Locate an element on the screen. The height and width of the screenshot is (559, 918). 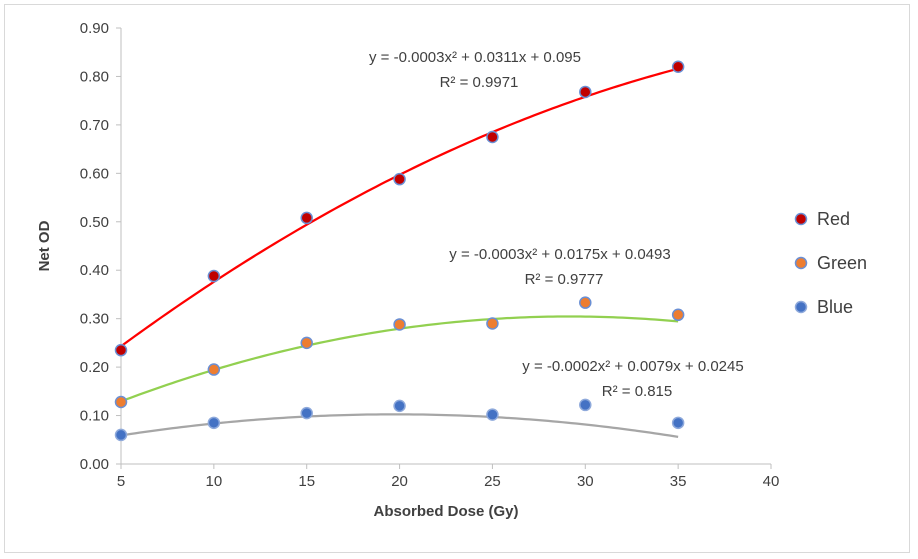
x-tick-label: 15 is located at coordinates (306, 481).